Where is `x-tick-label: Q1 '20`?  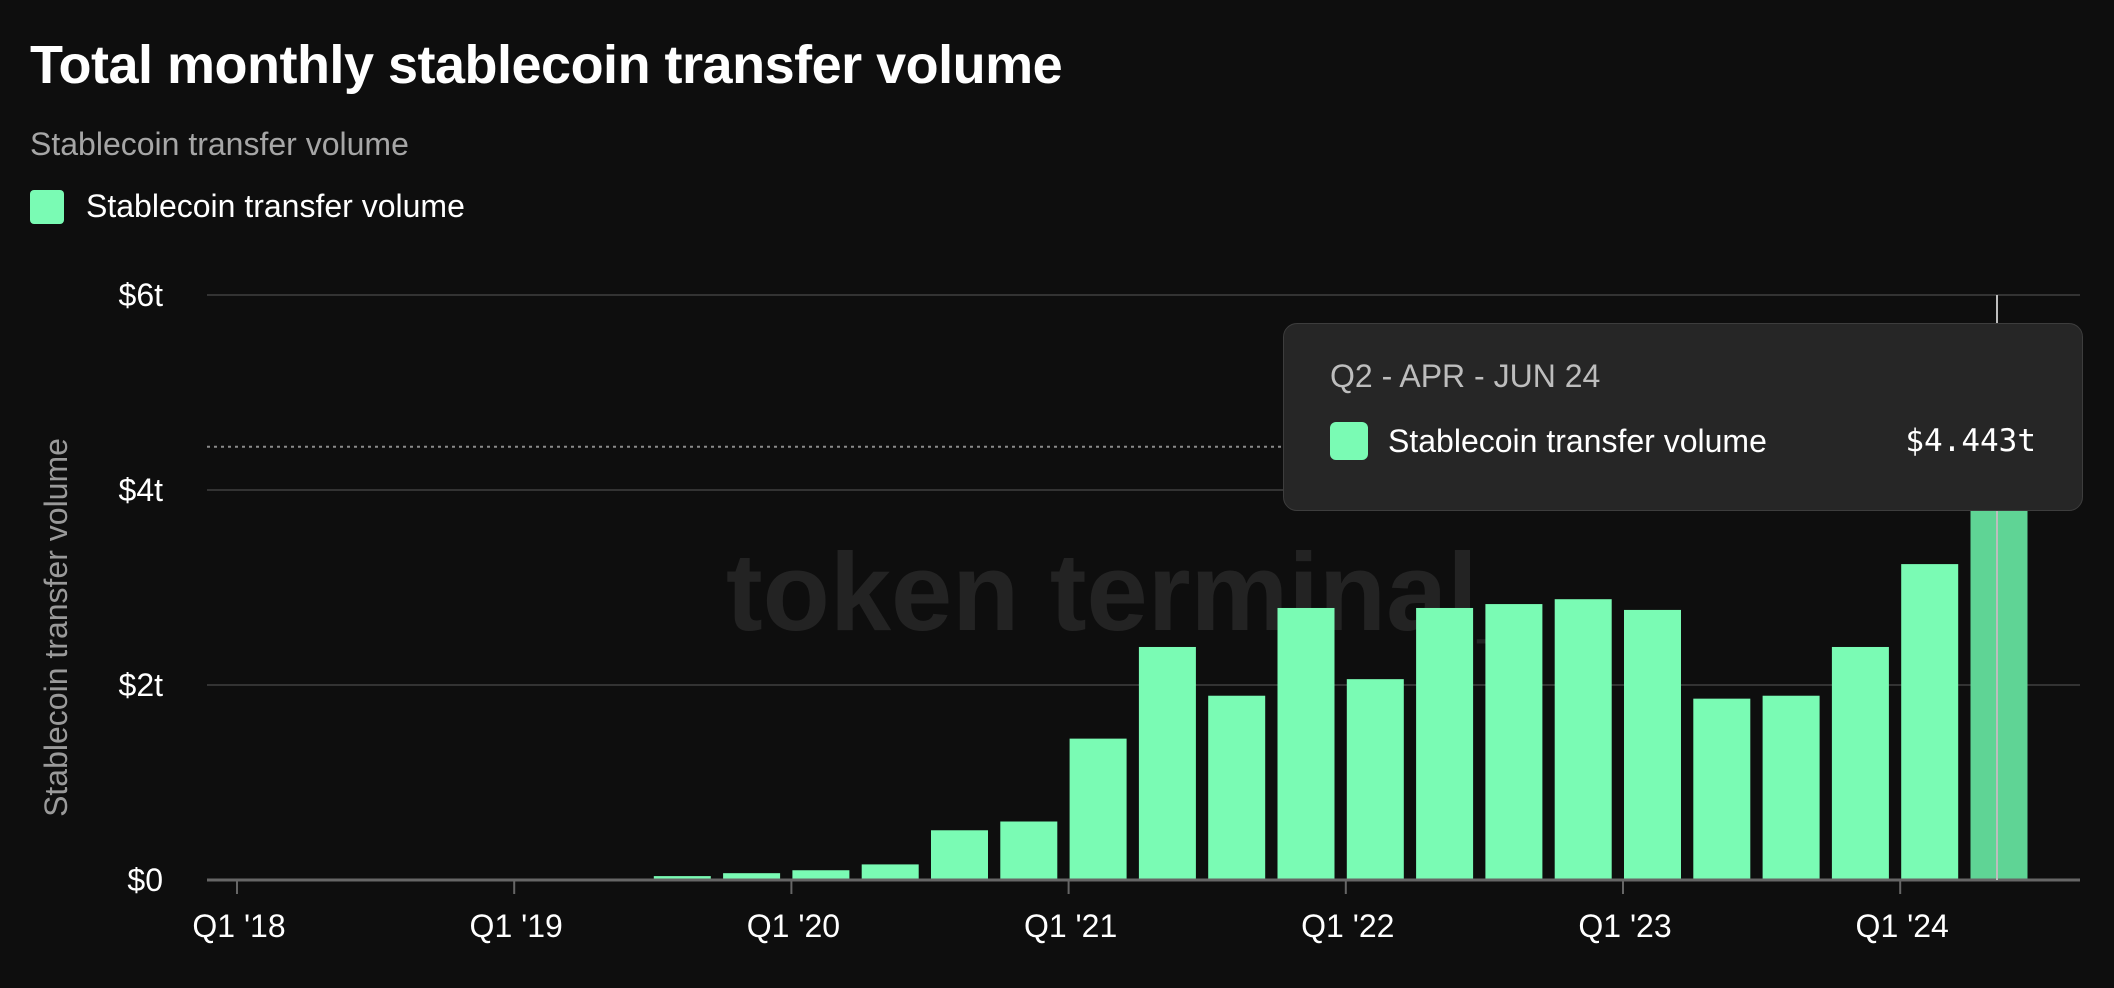
x-tick-label: Q1 '20 is located at coordinates (793, 926).